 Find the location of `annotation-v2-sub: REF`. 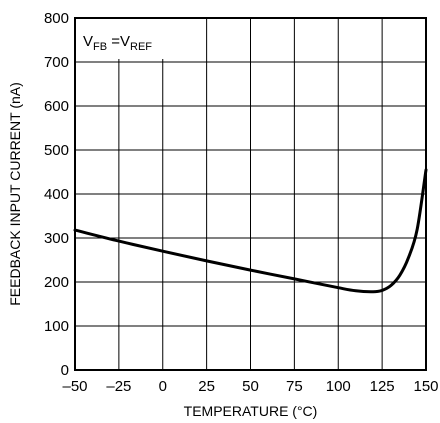

annotation-v2-sub: REF is located at coordinates (141, 47).